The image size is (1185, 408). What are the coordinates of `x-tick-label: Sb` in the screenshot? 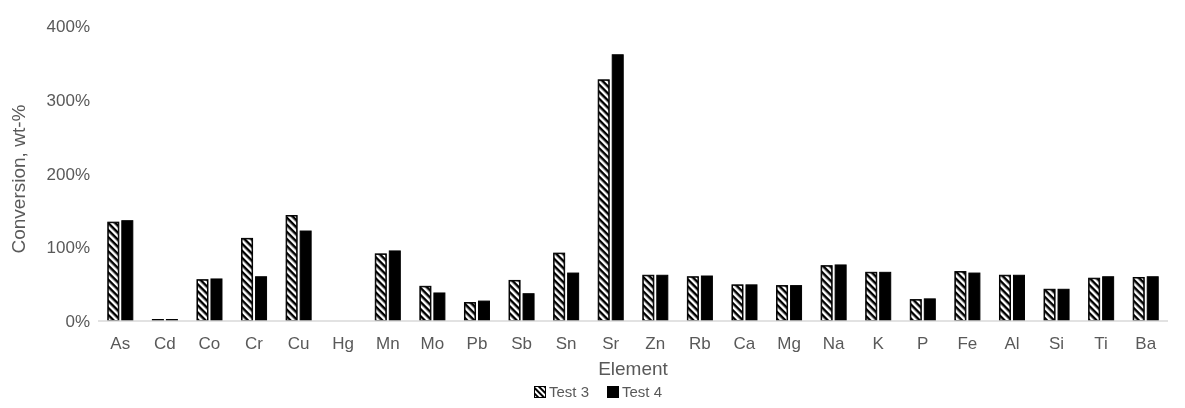 It's located at (521, 344).